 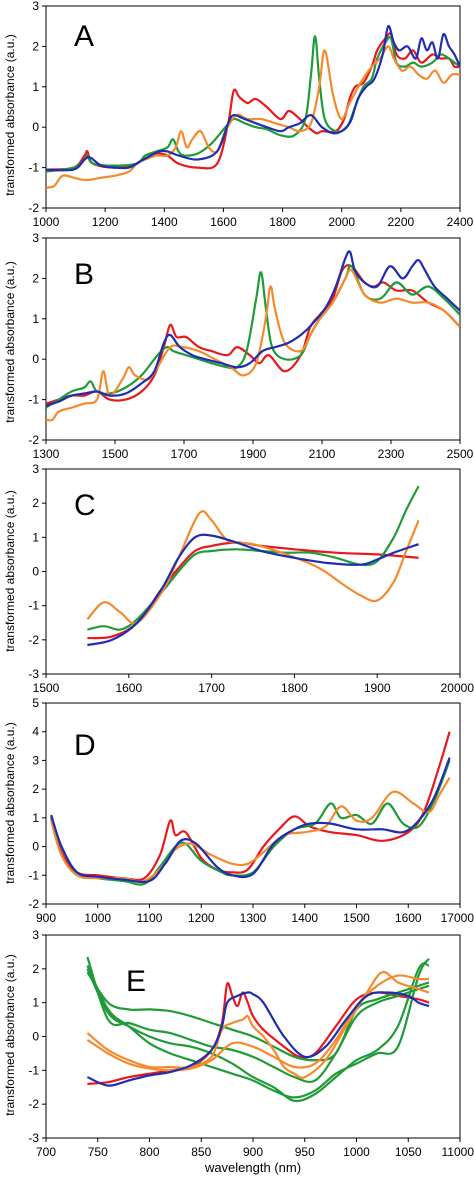 What do you see at coordinates (201, 1152) in the screenshot?
I see `x-tick-label: 850` at bounding box center [201, 1152].